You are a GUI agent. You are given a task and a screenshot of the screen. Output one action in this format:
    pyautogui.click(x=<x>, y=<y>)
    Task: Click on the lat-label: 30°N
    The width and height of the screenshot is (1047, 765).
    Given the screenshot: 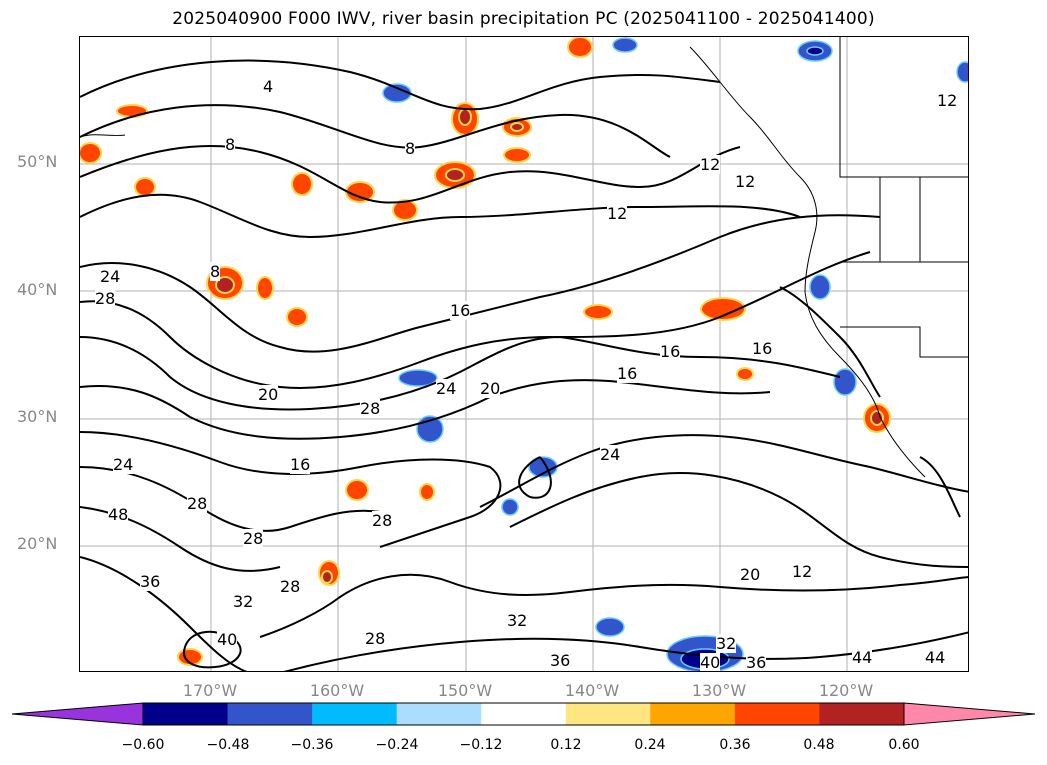 What is the action you would take?
    pyautogui.click(x=37, y=416)
    